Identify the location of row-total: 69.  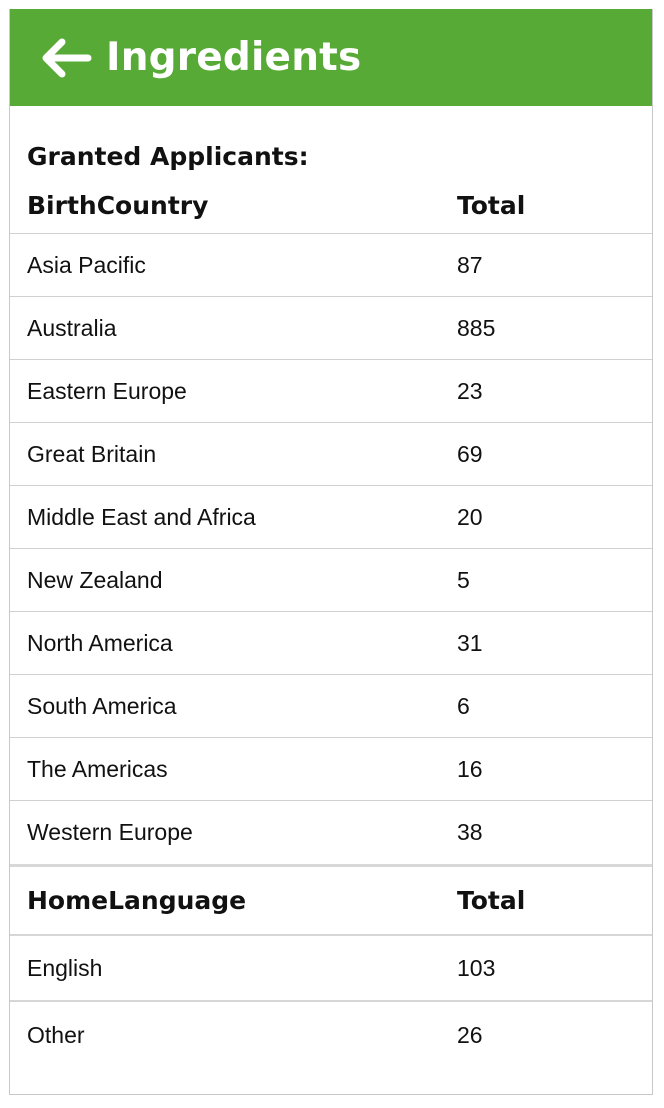
(470, 453).